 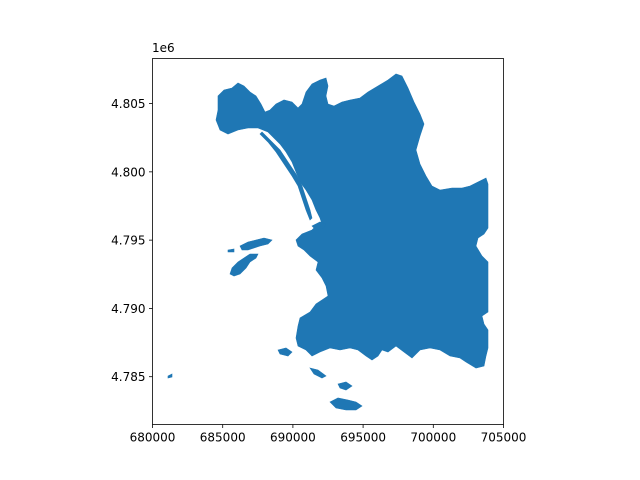 What do you see at coordinates (318, 373) in the screenshot?
I see `islet-south-a` at bounding box center [318, 373].